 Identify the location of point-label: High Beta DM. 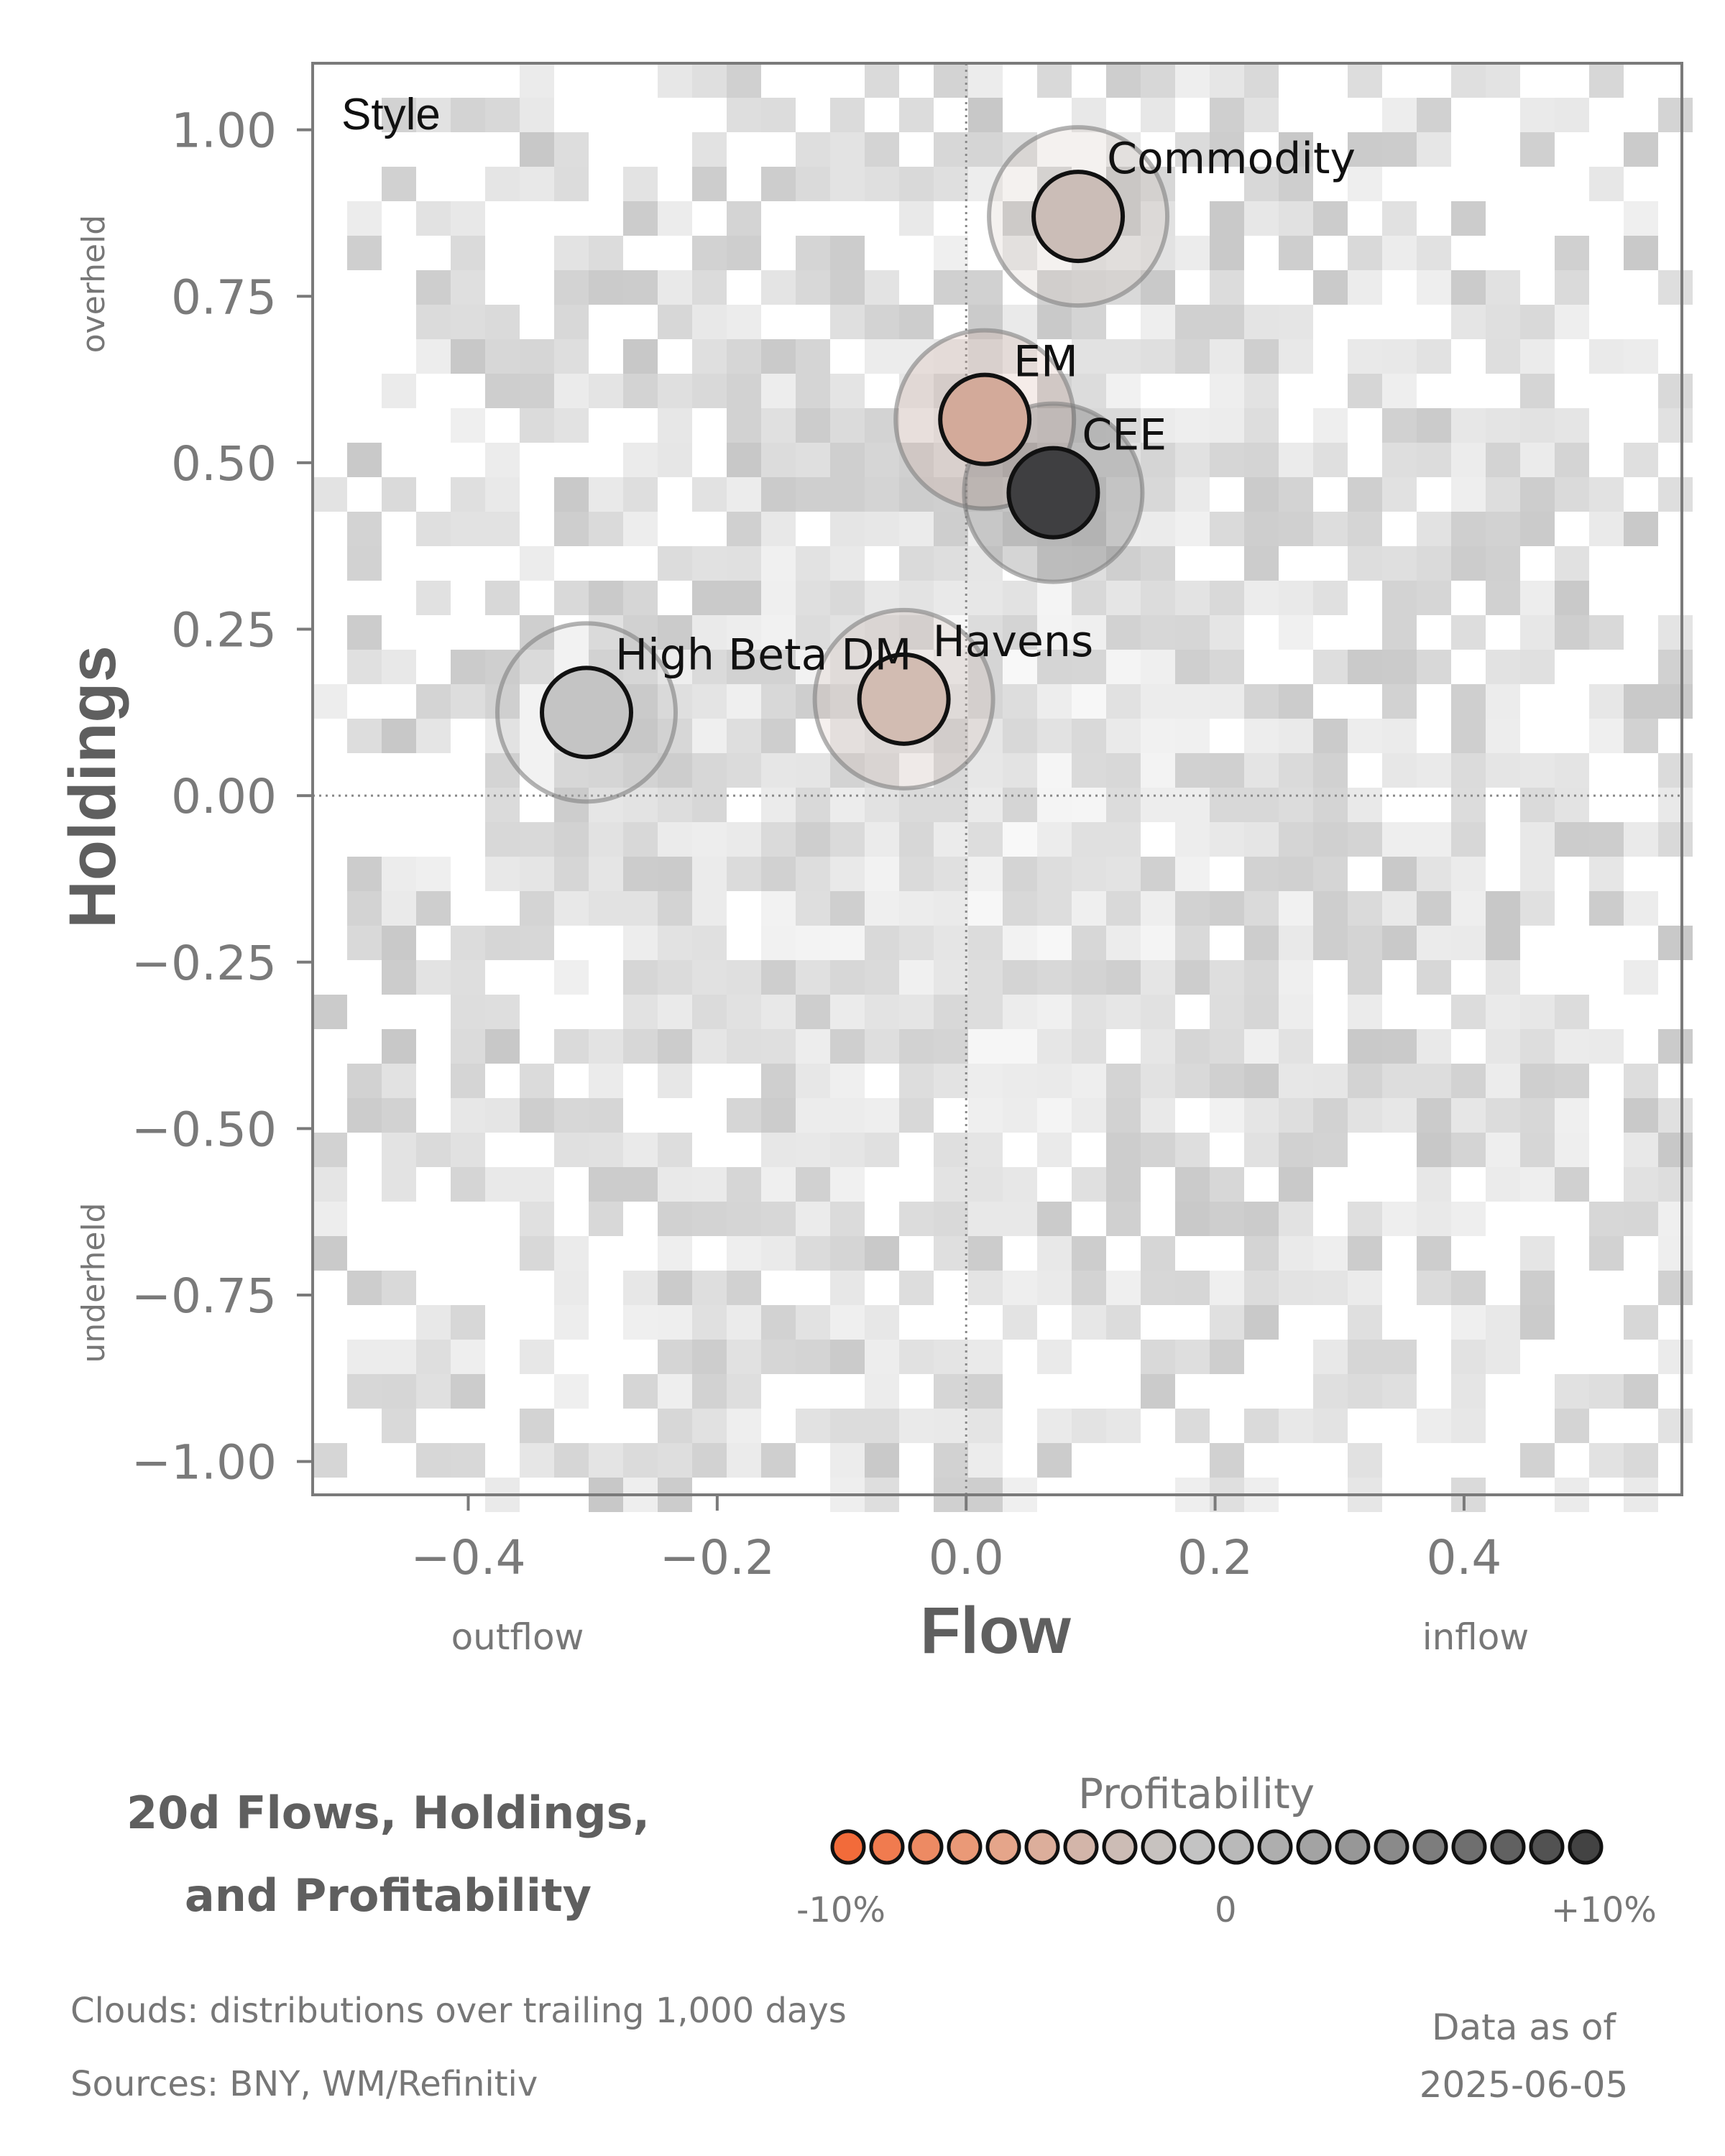
(763, 655).